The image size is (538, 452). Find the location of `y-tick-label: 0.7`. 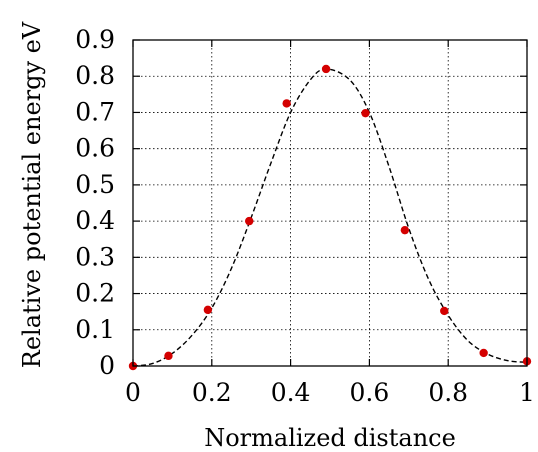

y-tick-label: 0.7 is located at coordinates (95, 111).